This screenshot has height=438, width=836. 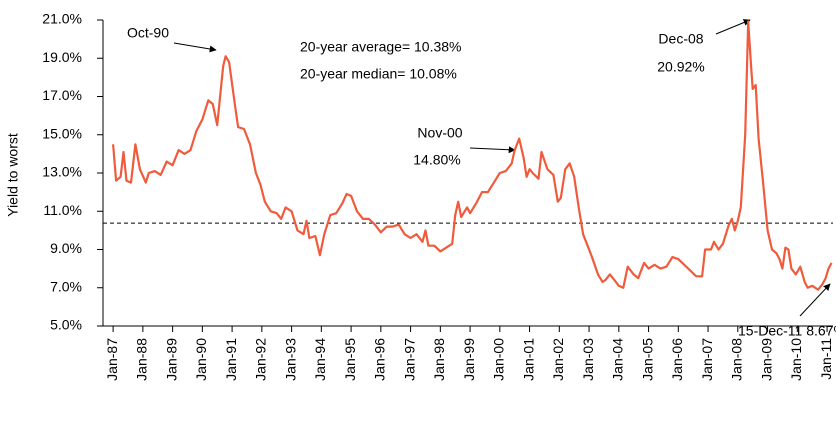 What do you see at coordinates (350, 359) in the screenshot?
I see `x-tick-label: Jan-95` at bounding box center [350, 359].